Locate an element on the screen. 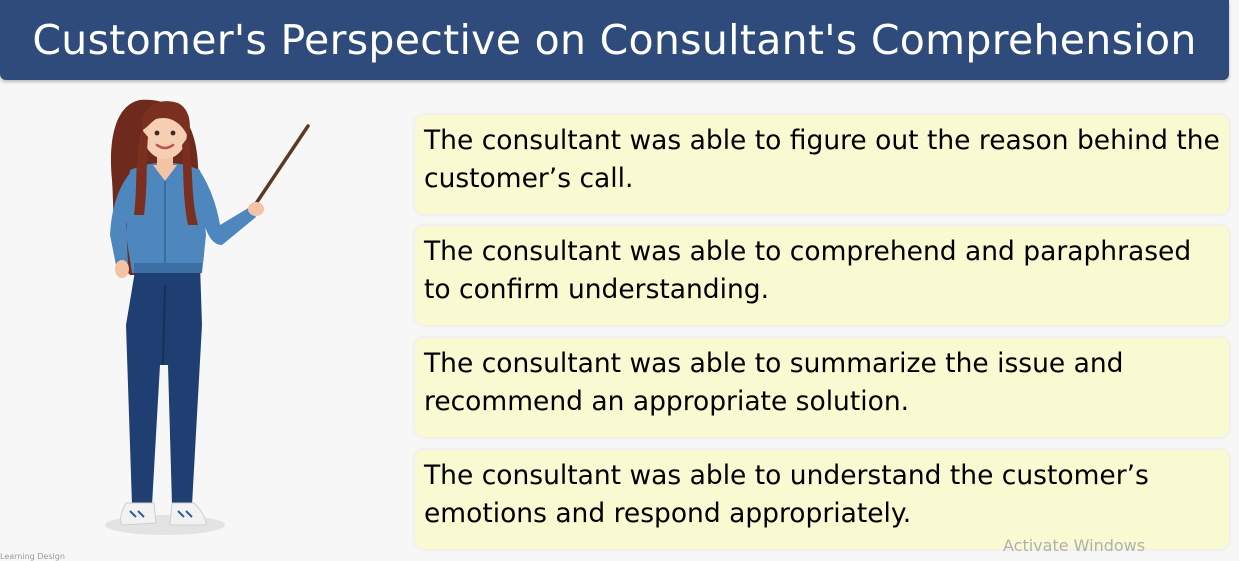 Image resolution: width=1239 pixels, height=561 pixels. image-credit: Learning Design is located at coordinates (32, 556).